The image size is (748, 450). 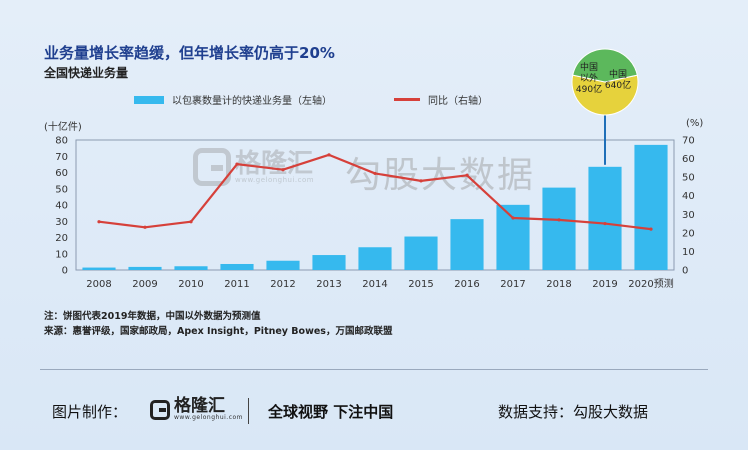 I want to click on x-tick-label: 2018, so click(x=558, y=284).